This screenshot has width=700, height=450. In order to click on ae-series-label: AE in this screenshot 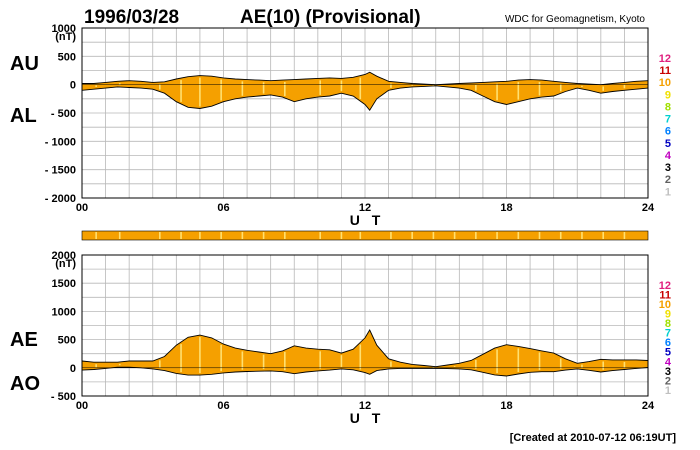, I will do `click(24, 340)`.